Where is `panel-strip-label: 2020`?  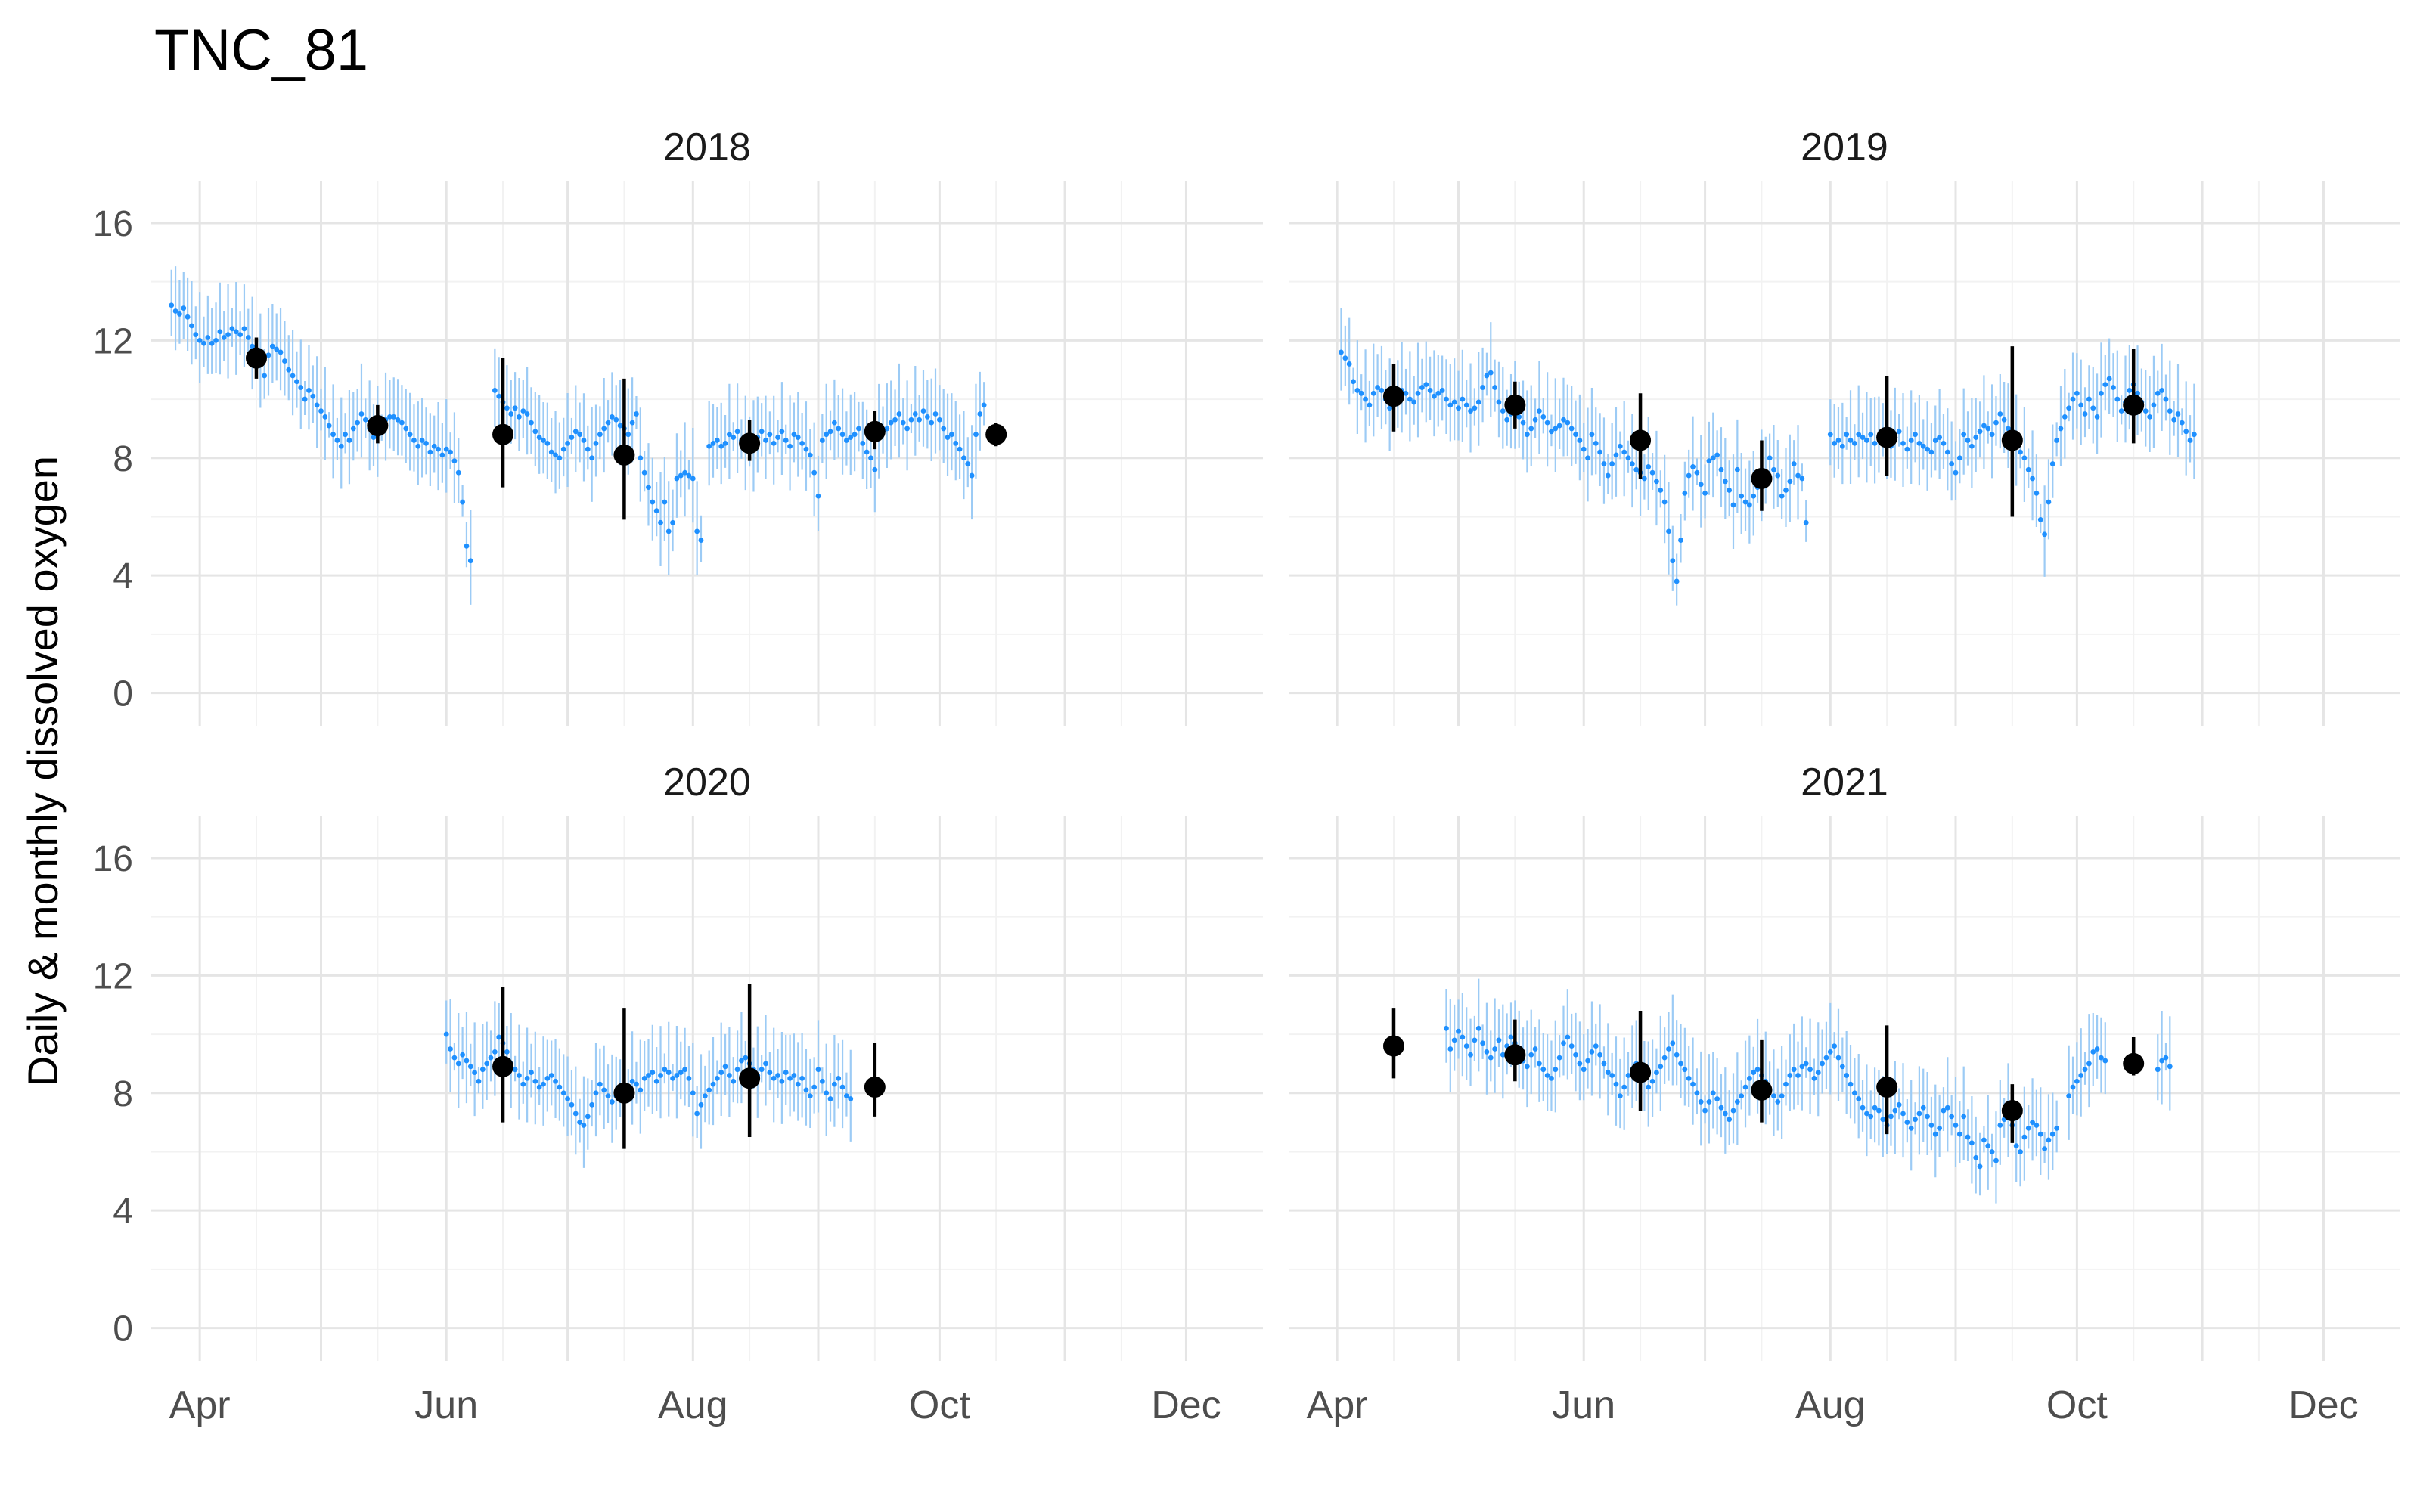 panel-strip-label: 2020 is located at coordinates (707, 783).